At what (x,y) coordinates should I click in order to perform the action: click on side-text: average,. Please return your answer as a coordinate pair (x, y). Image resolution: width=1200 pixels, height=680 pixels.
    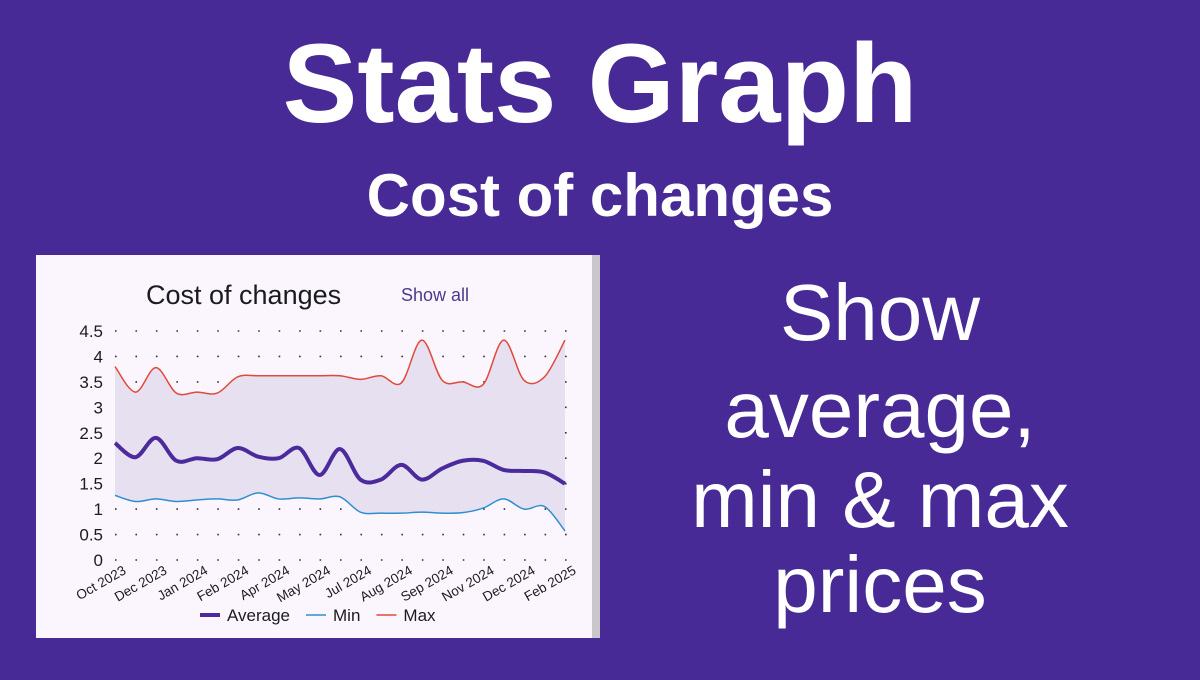
    Looking at the image, I should click on (879, 409).